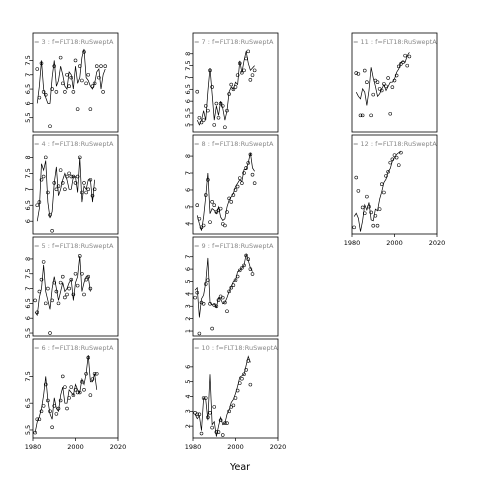  I want to click on panel-3: = 5 : f=FLT18:RuSweptA 5.5 6 6.5 7 7.5 8, so click(71, 287).